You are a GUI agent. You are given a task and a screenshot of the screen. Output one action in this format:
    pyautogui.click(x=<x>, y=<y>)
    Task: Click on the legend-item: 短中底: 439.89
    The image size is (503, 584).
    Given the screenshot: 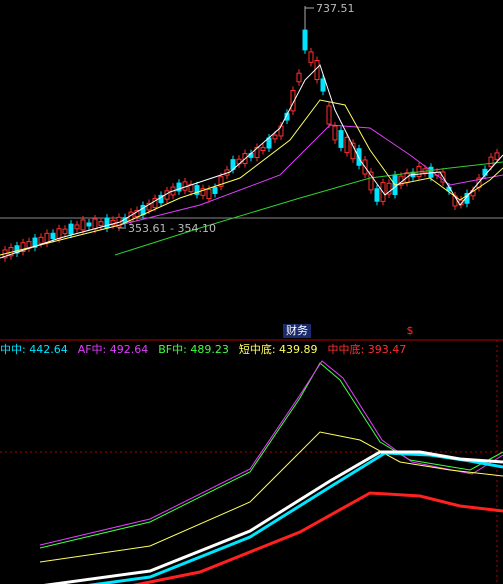 What is the action you would take?
    pyautogui.click(x=278, y=349)
    